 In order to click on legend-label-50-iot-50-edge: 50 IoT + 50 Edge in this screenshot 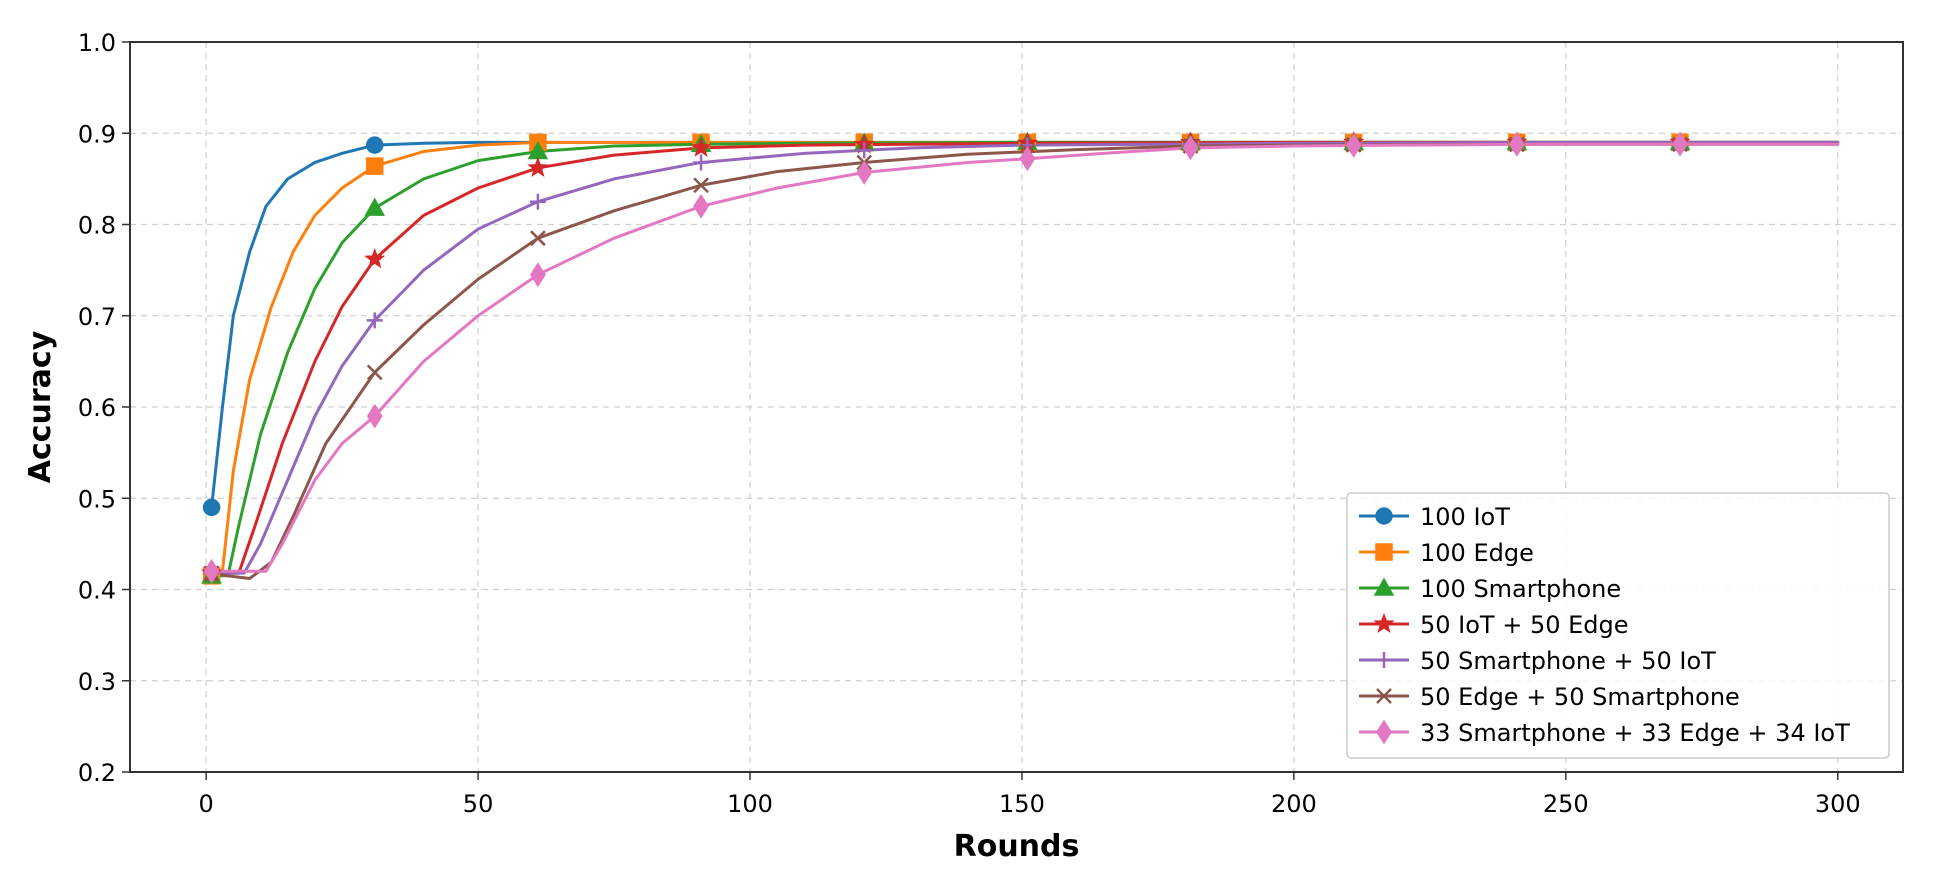, I will do `click(1524, 625)`.